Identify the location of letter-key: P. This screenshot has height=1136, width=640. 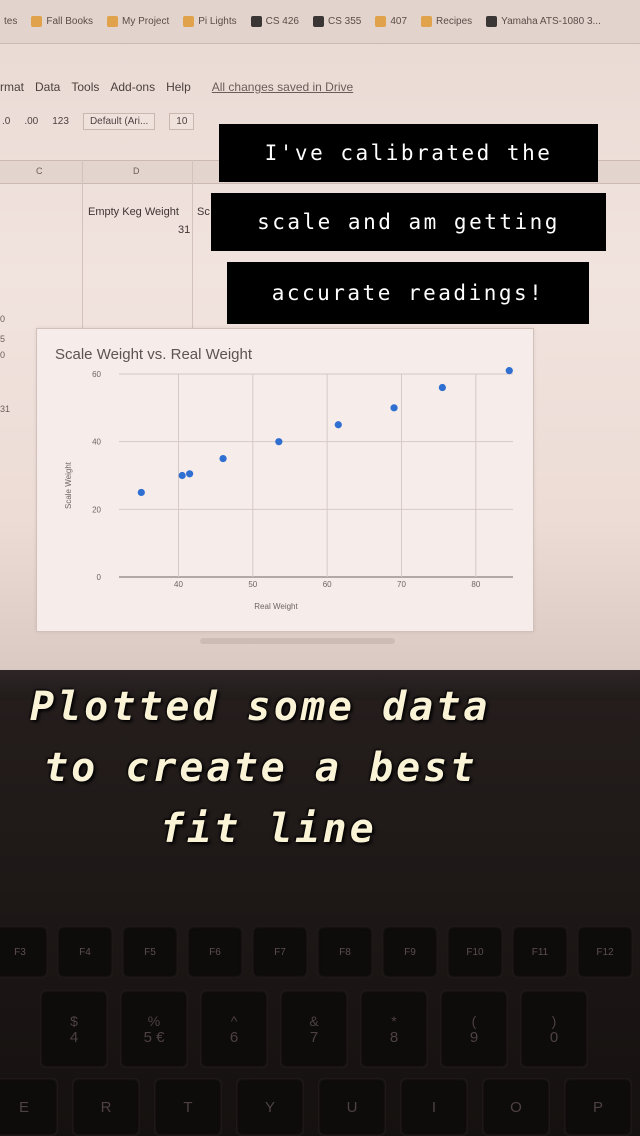
(598, 1107).